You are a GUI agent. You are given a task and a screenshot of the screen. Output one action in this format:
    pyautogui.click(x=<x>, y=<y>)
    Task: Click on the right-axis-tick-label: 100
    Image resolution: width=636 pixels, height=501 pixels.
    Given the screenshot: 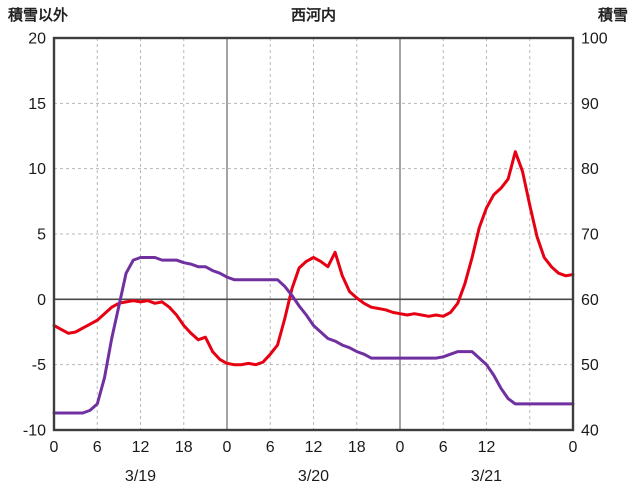 What is the action you would take?
    pyautogui.click(x=594, y=39)
    